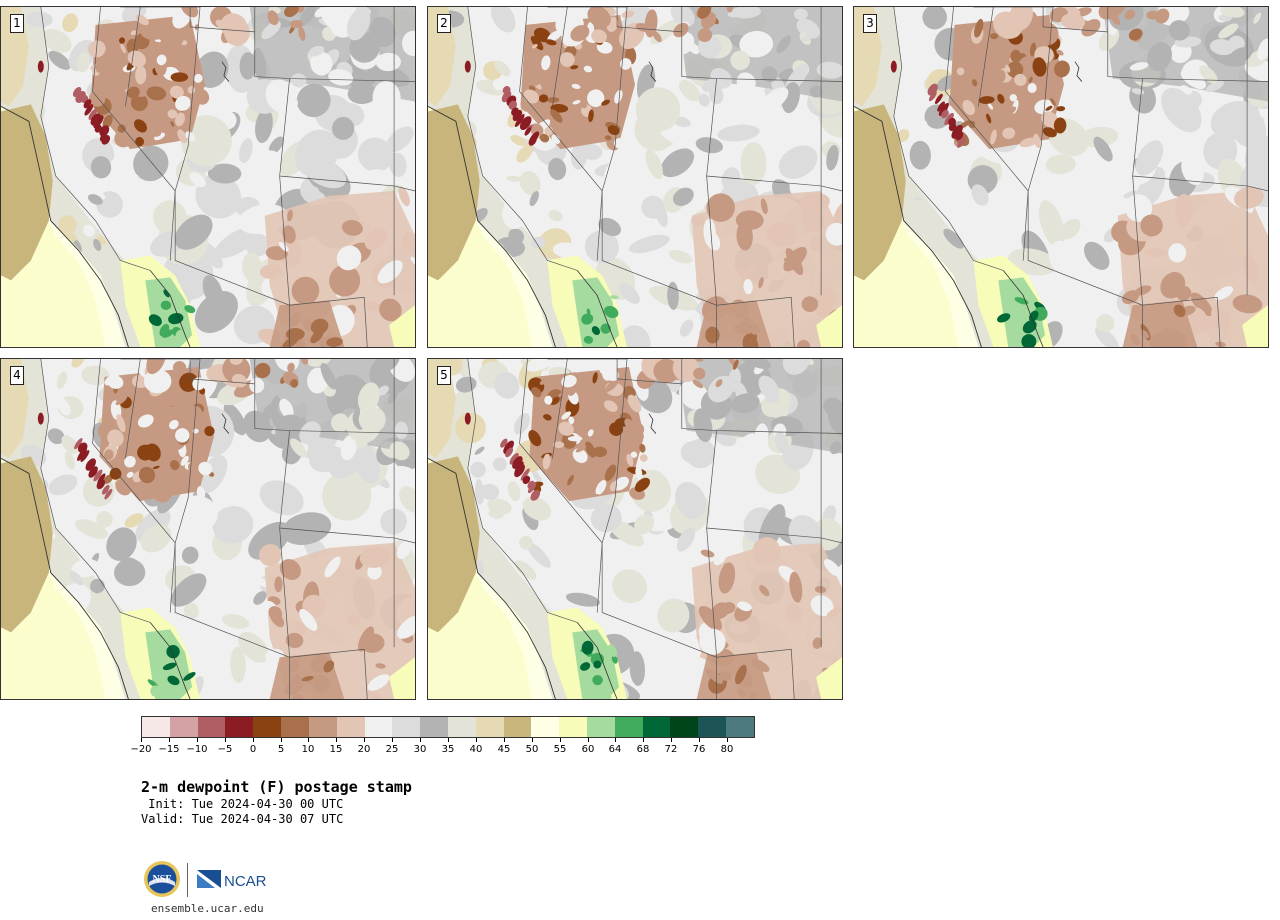 The height and width of the screenshot is (920, 1280). Describe the element at coordinates (170, 660) in the screenshot. I see `gulf-coastline` at that location.